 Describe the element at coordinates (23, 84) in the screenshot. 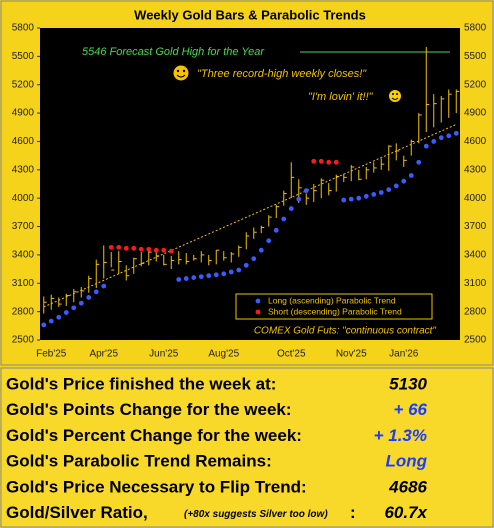

I see `y-tick-label: 5200` at that location.